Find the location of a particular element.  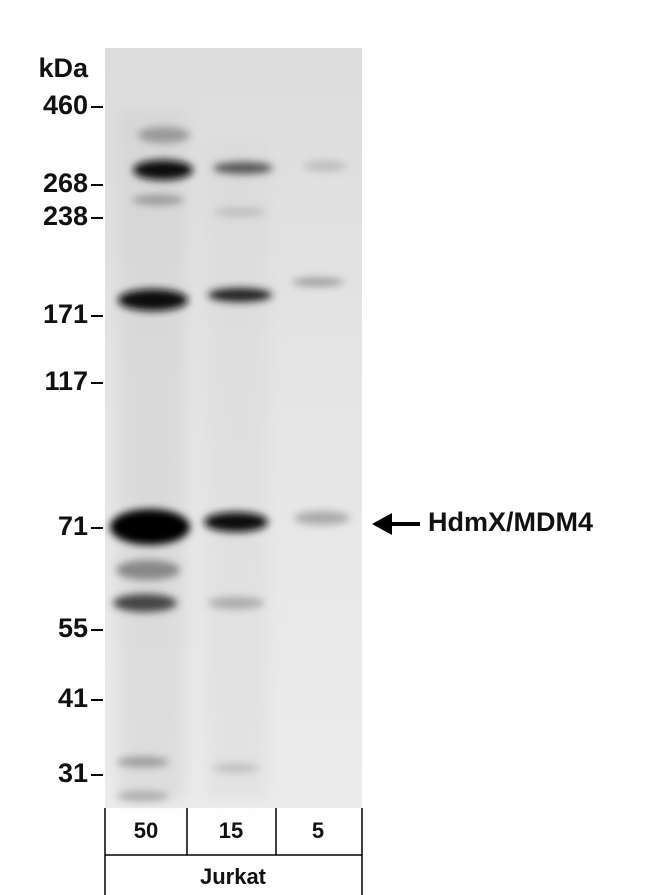

marker-label: 31 is located at coordinates (73, 773).